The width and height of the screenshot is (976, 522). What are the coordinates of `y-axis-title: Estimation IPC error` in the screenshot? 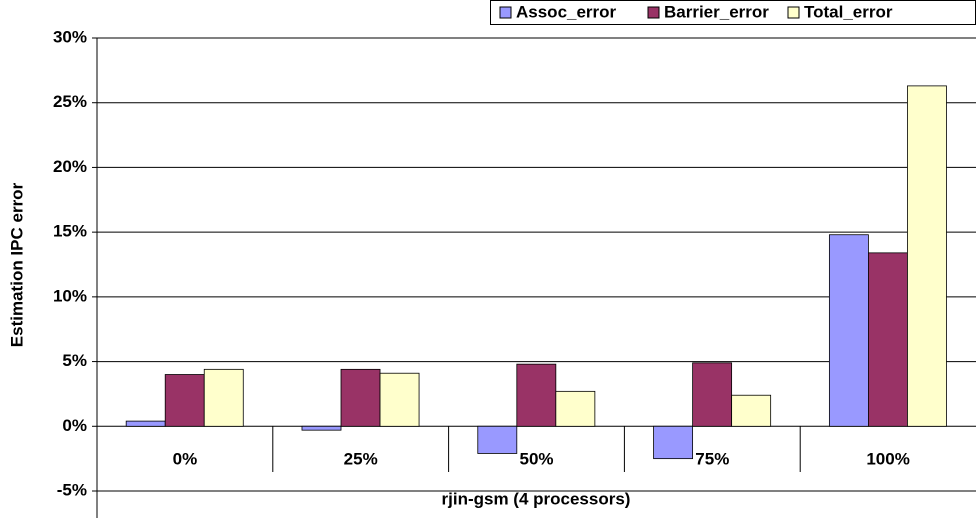 It's located at (16, 264).